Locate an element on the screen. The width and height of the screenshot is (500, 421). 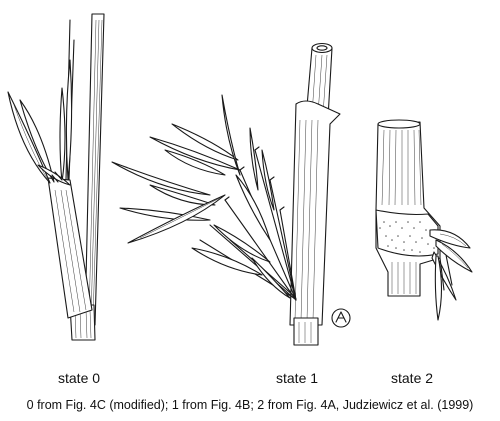
state-0-label: state 0 is located at coordinates (79, 378).